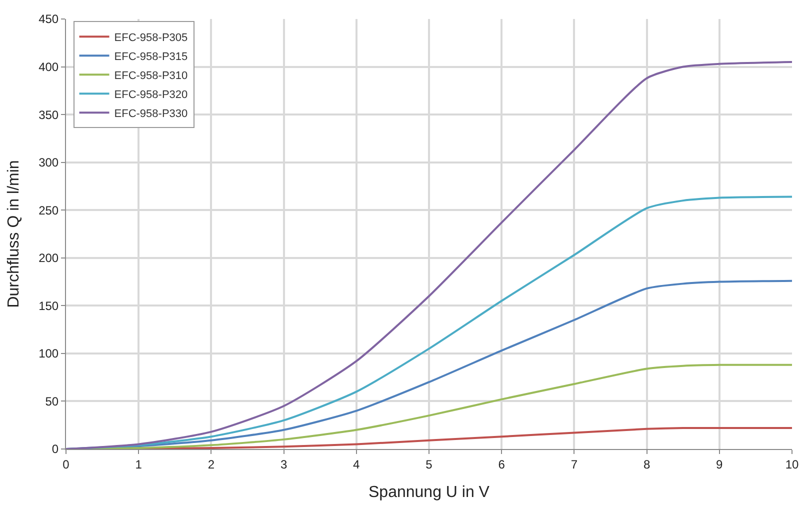  Describe the element at coordinates (151, 76) in the screenshot. I see `legend-label: EFC-958-P310` at that location.